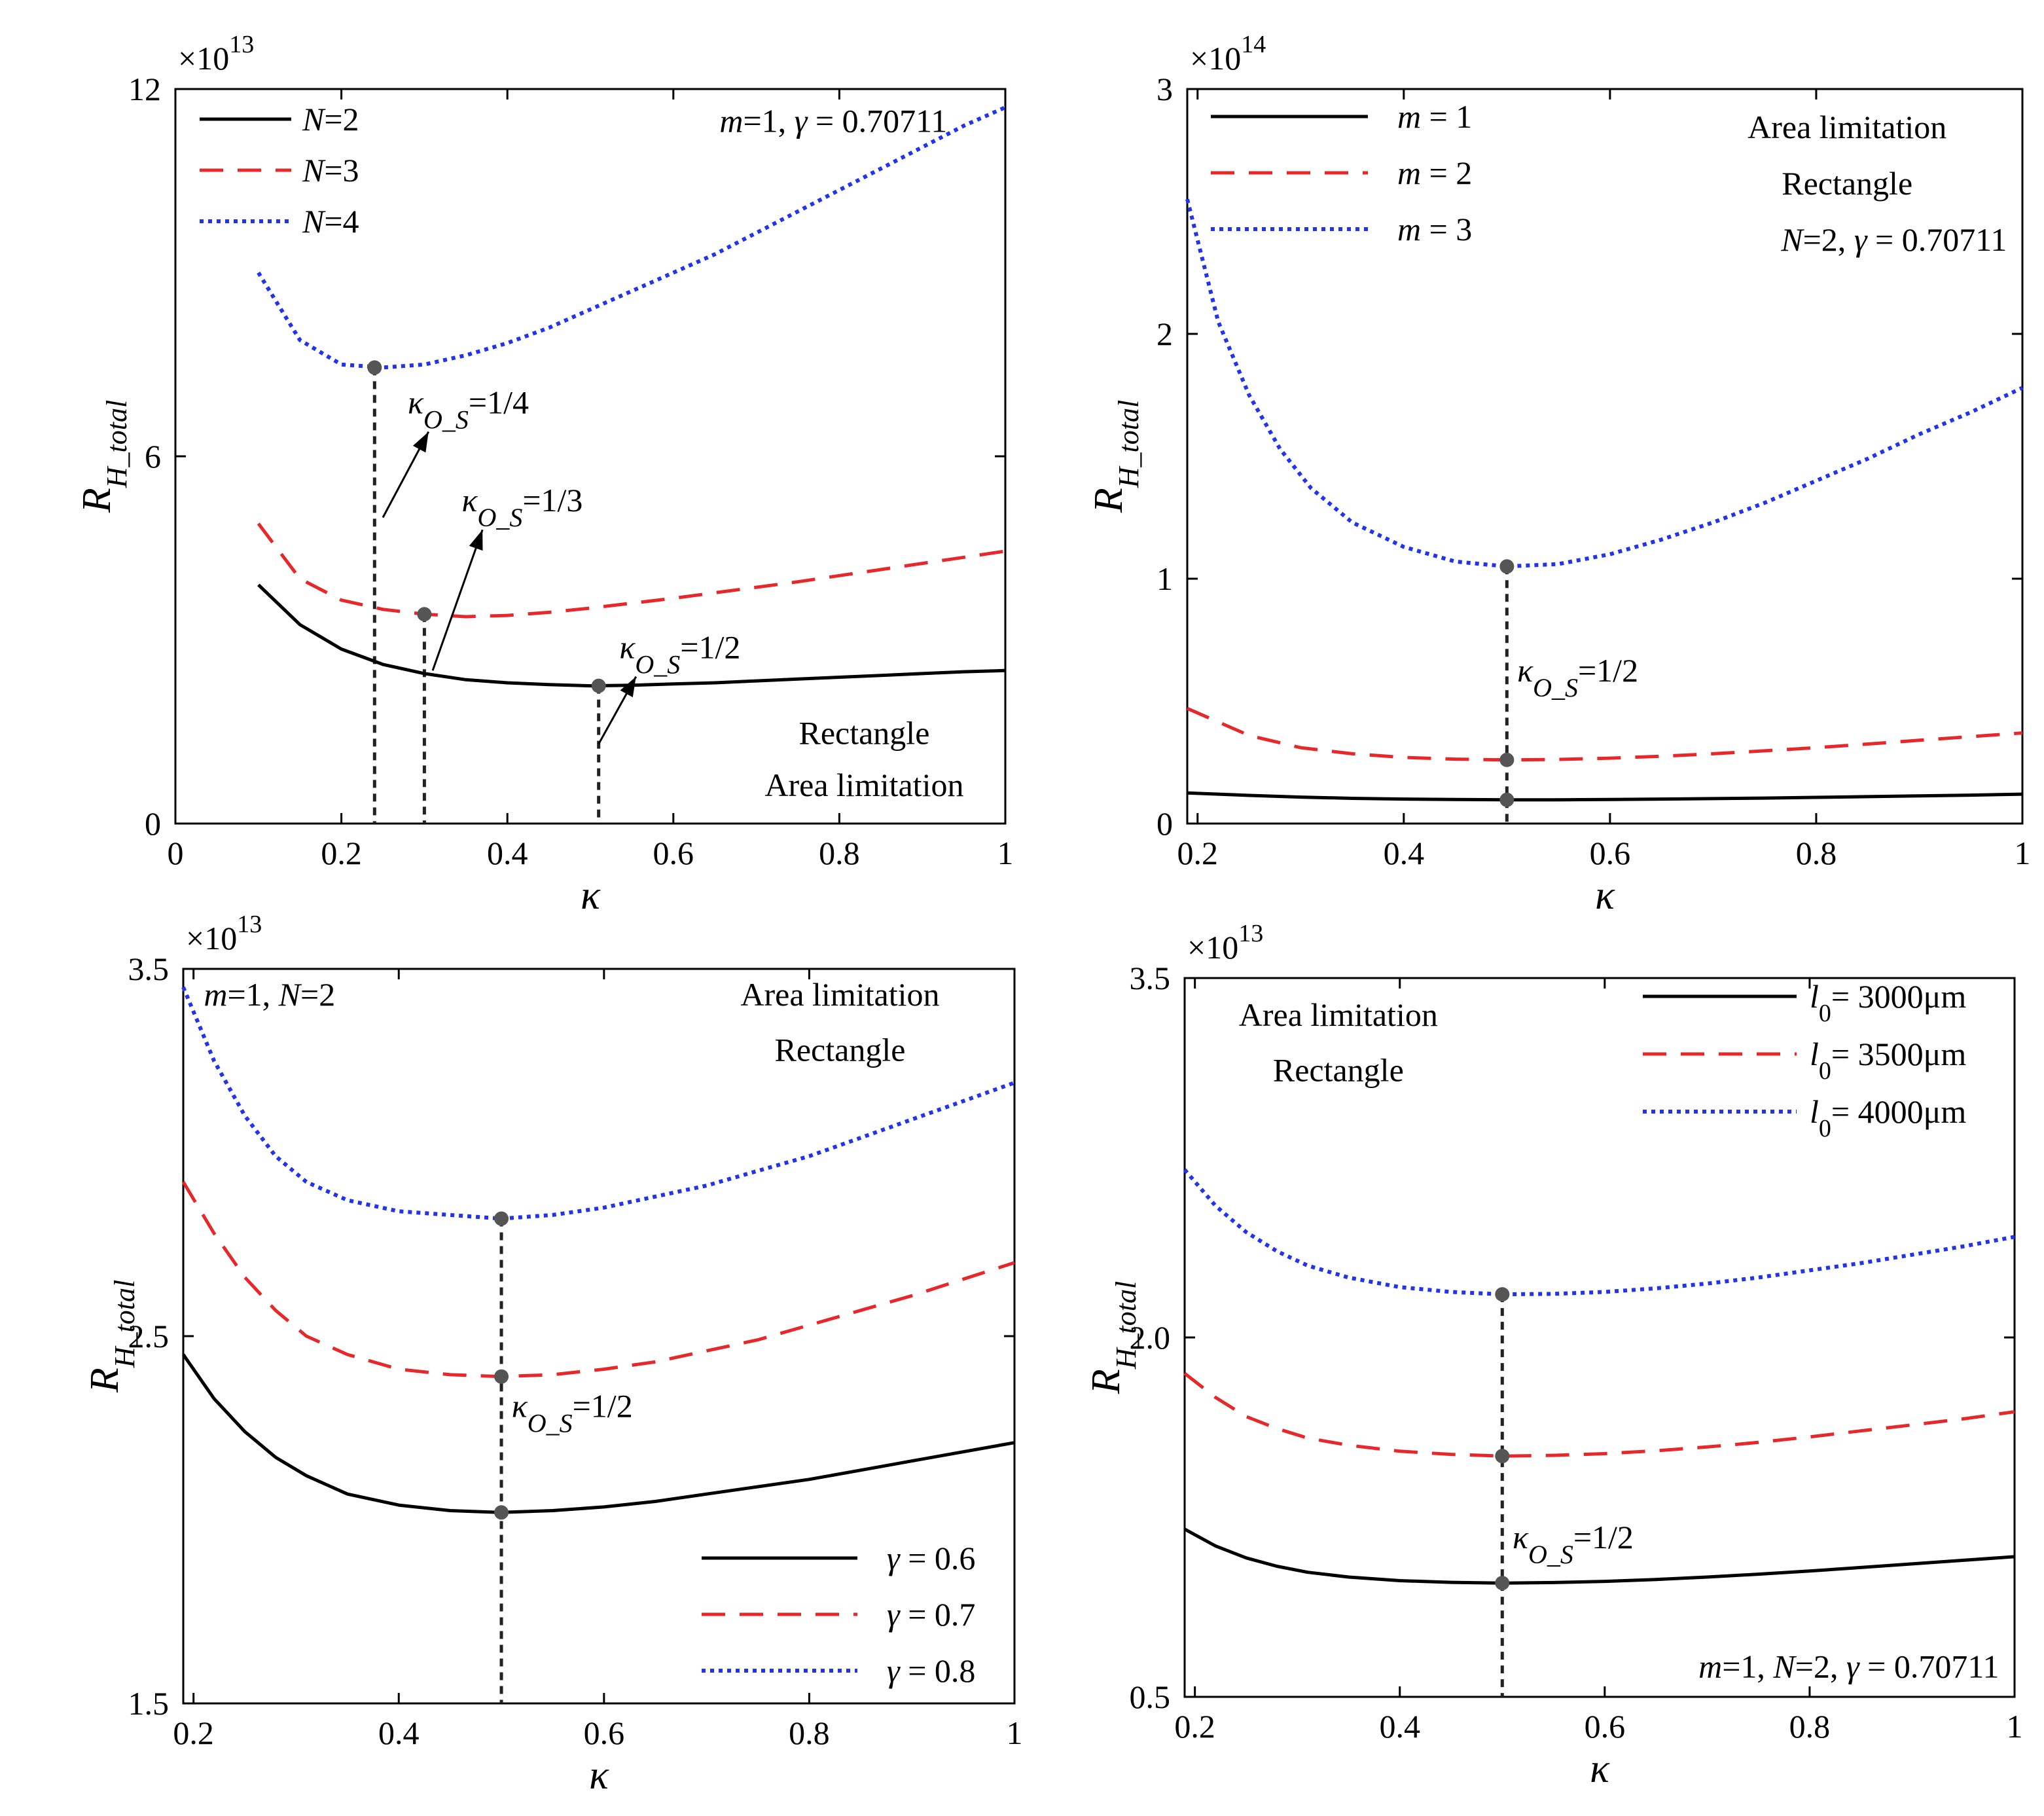 The height and width of the screenshot is (1816, 2044). What do you see at coordinates (931, 1670) in the screenshot?
I see `legend-entry: γ = 0.8` at bounding box center [931, 1670].